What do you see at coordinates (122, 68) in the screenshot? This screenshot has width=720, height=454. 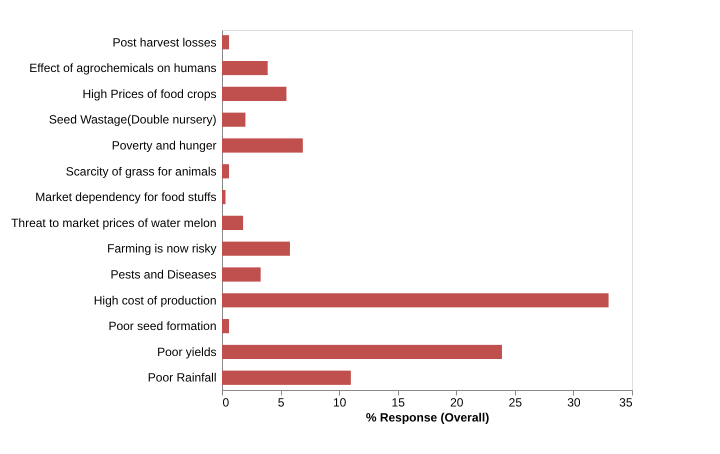 I see `y-tick-label: Effect of agrochemicals on humans` at bounding box center [122, 68].